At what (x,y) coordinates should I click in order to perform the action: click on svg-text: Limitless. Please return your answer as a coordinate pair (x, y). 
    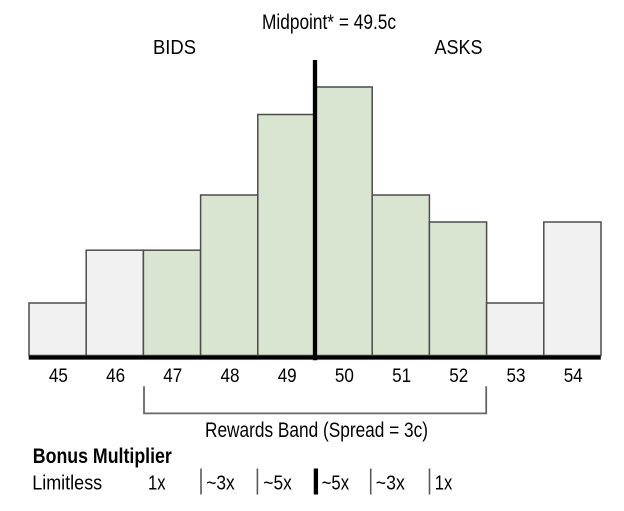
    Looking at the image, I should click on (67, 483).